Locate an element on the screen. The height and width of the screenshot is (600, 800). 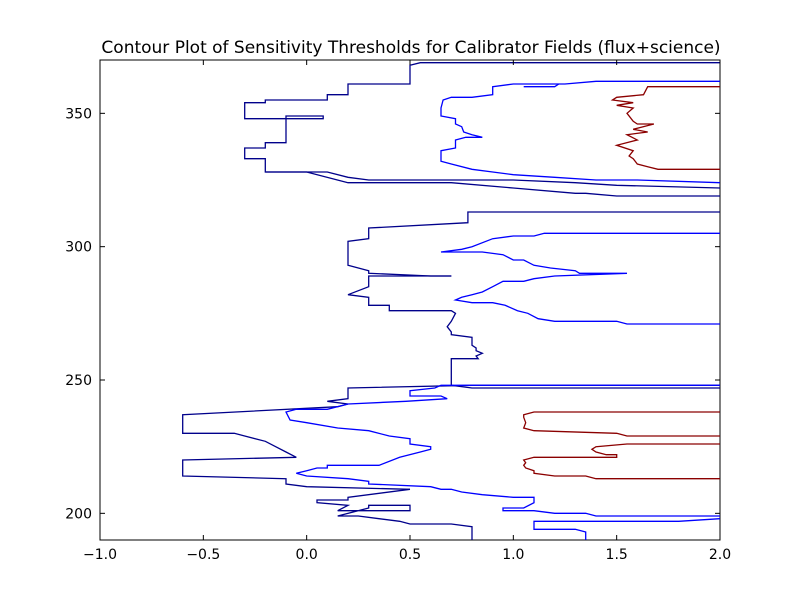
y-tick-label: 350 is located at coordinates (78, 114).